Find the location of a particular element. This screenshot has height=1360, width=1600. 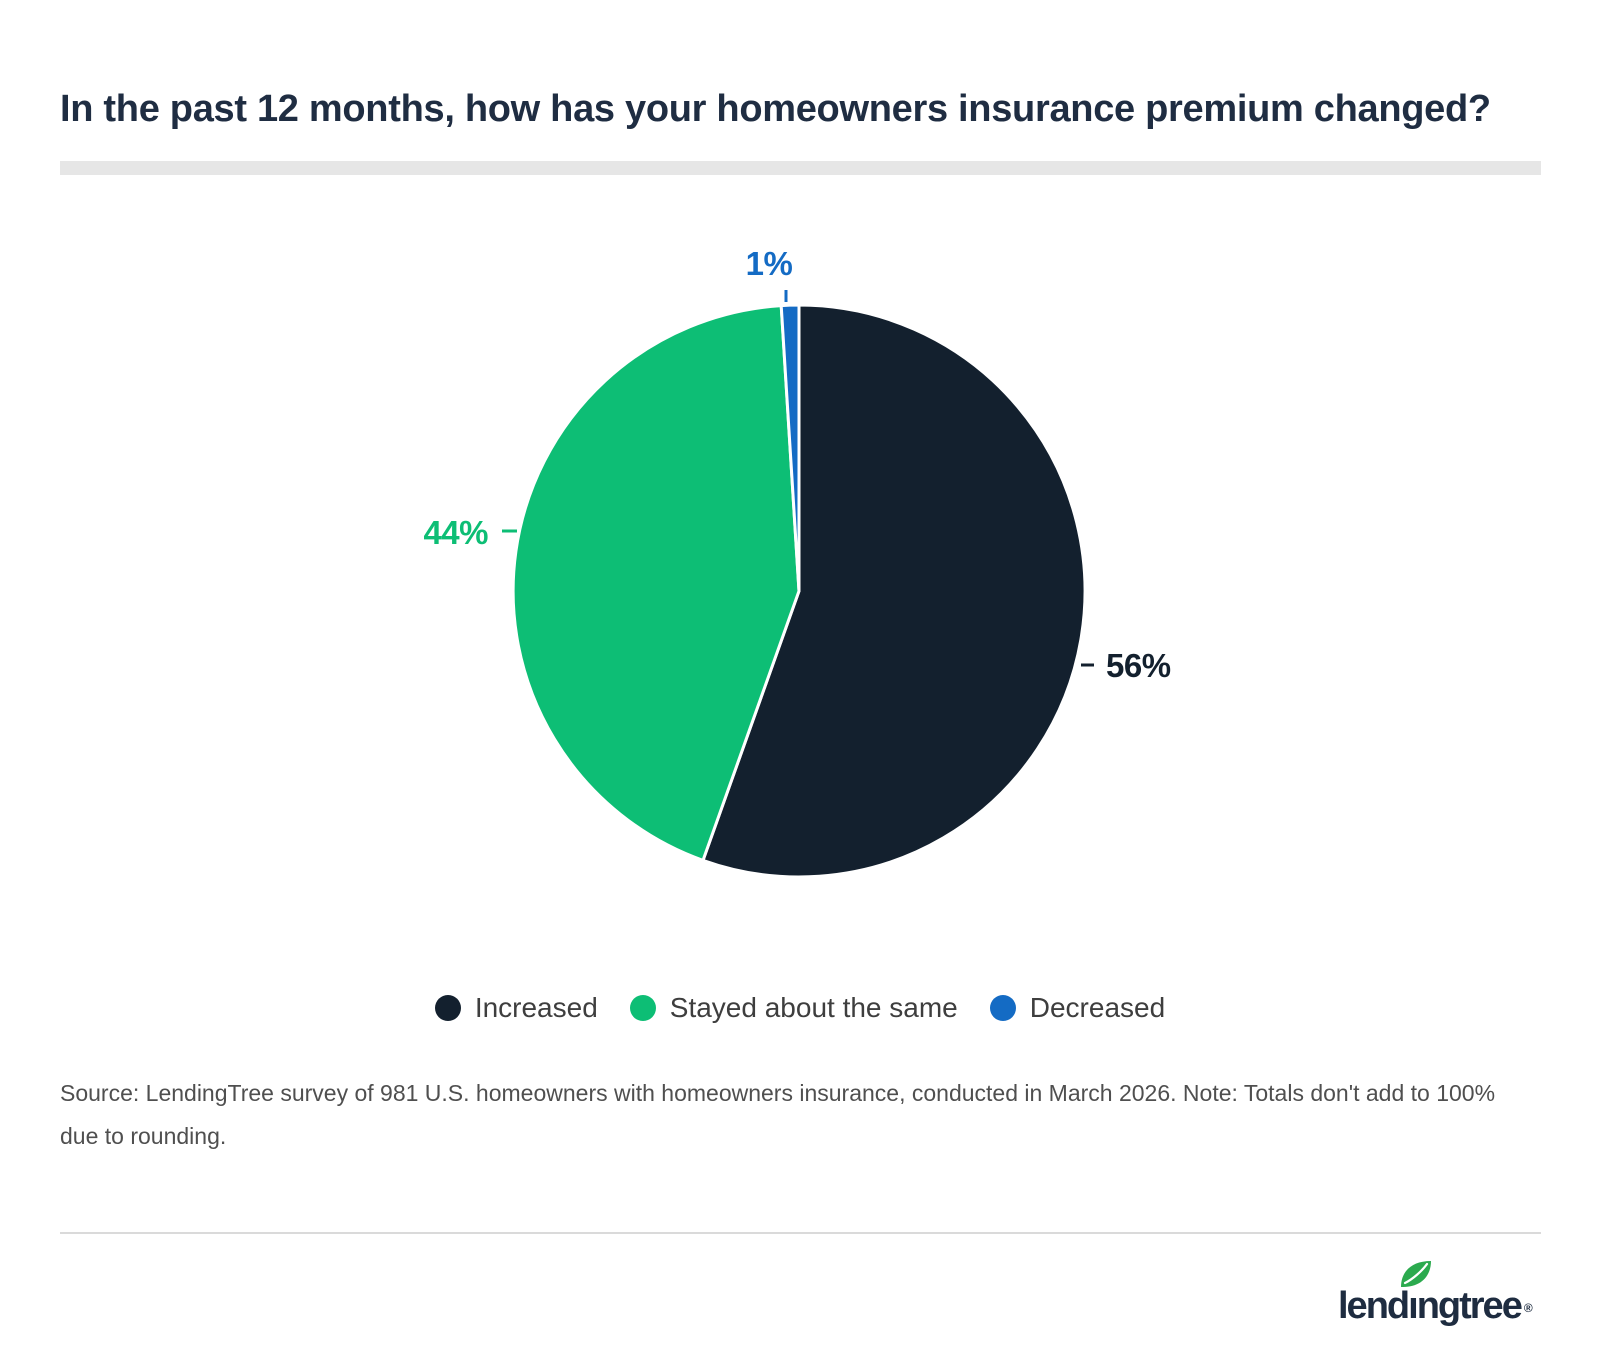

footer-divider is located at coordinates (800, 1233).